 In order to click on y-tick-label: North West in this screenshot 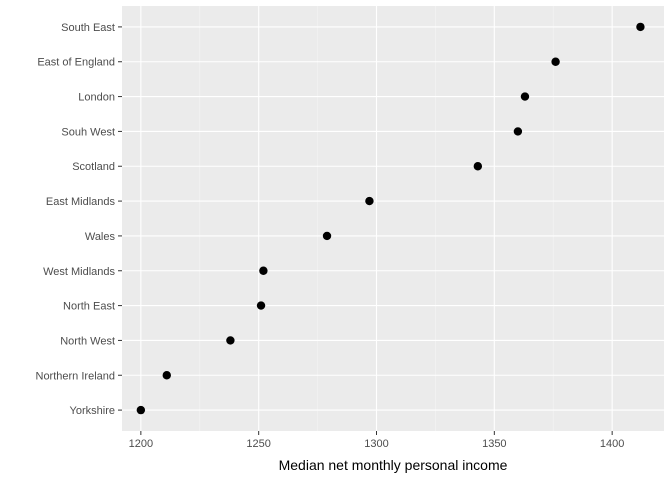, I will do `click(87, 341)`.